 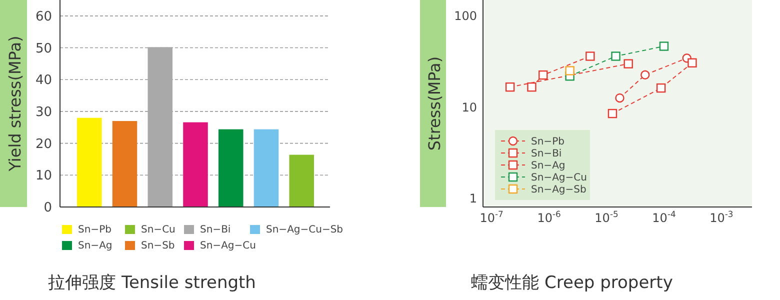 I want to click on legend-label: Sn−Sb, so click(x=158, y=246).